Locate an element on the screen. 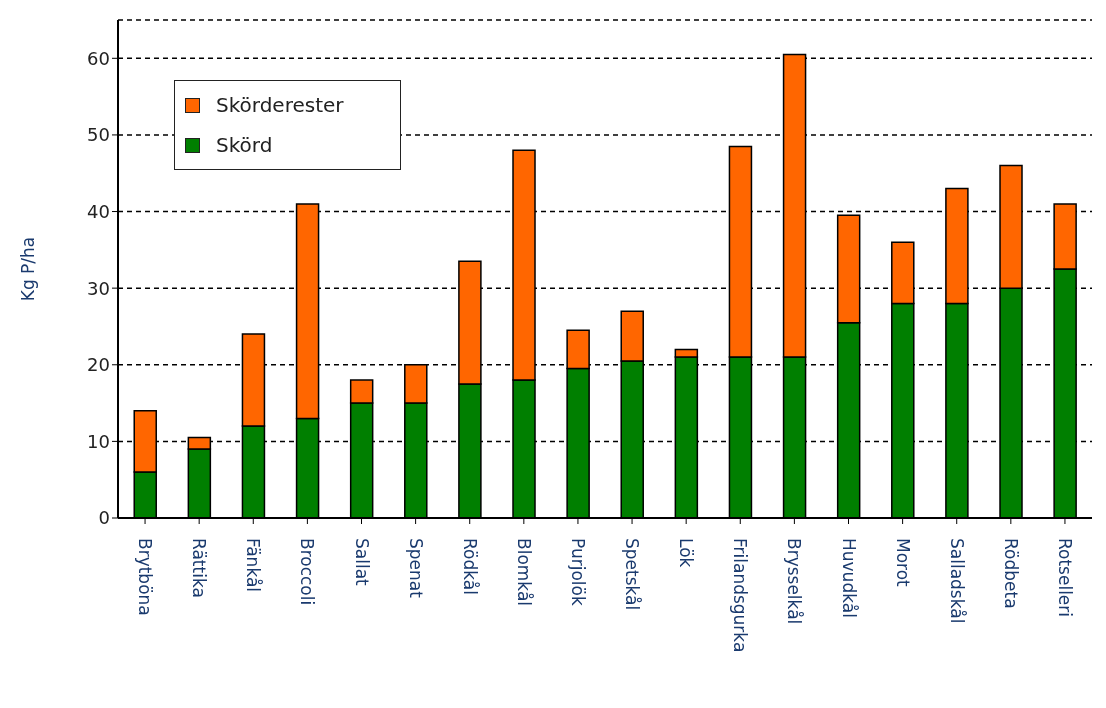  x-tick-label: Purjolök is located at coordinates (577, 572).